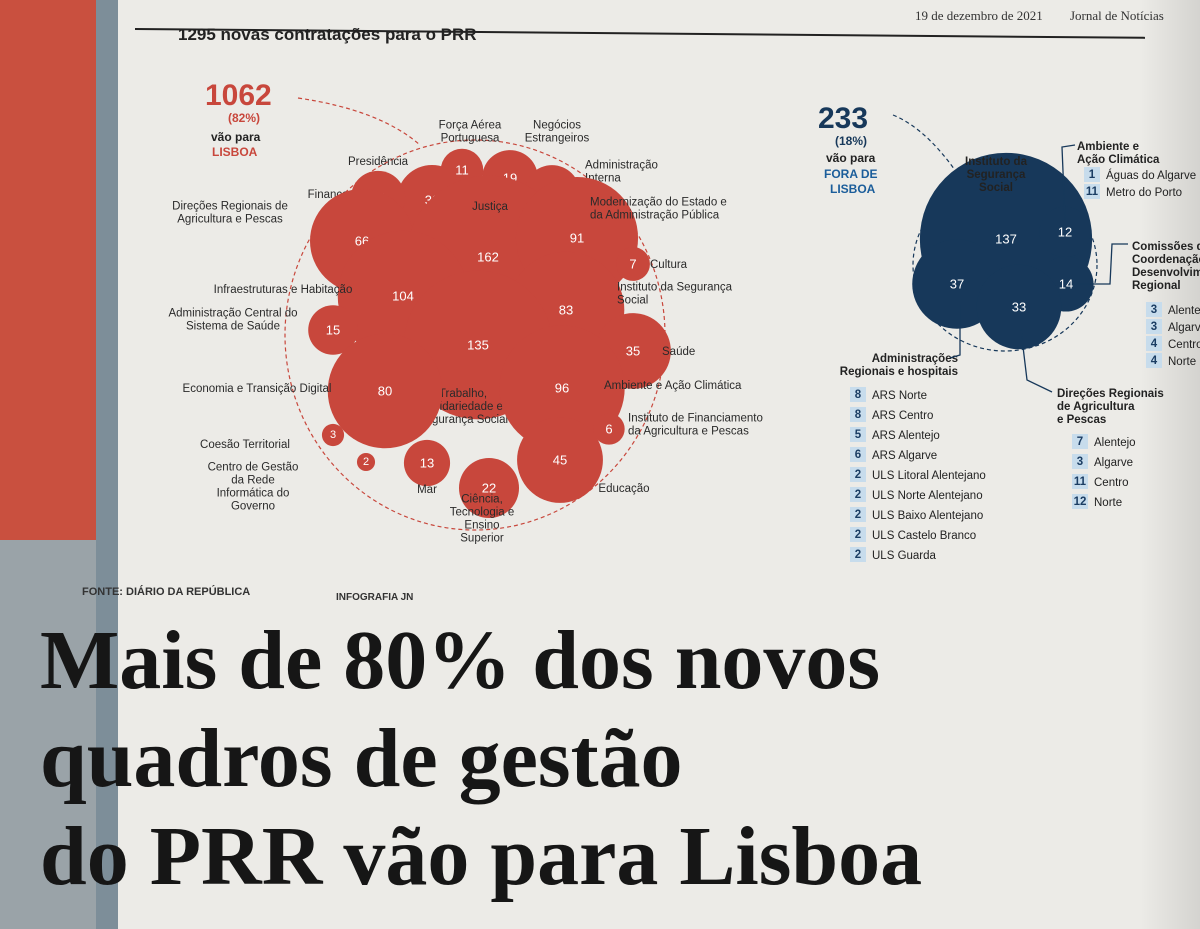 Image resolution: width=1200 pixels, height=929 pixels. What do you see at coordinates (632, 301) in the screenshot?
I see `bubble-label-line: Social` at bounding box center [632, 301].